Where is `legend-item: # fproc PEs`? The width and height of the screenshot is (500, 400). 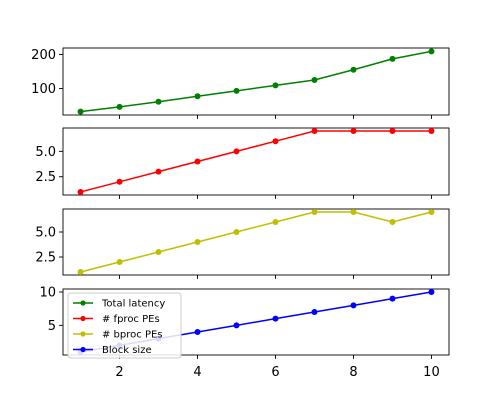 legend-item: # fproc PEs is located at coordinates (116, 319).